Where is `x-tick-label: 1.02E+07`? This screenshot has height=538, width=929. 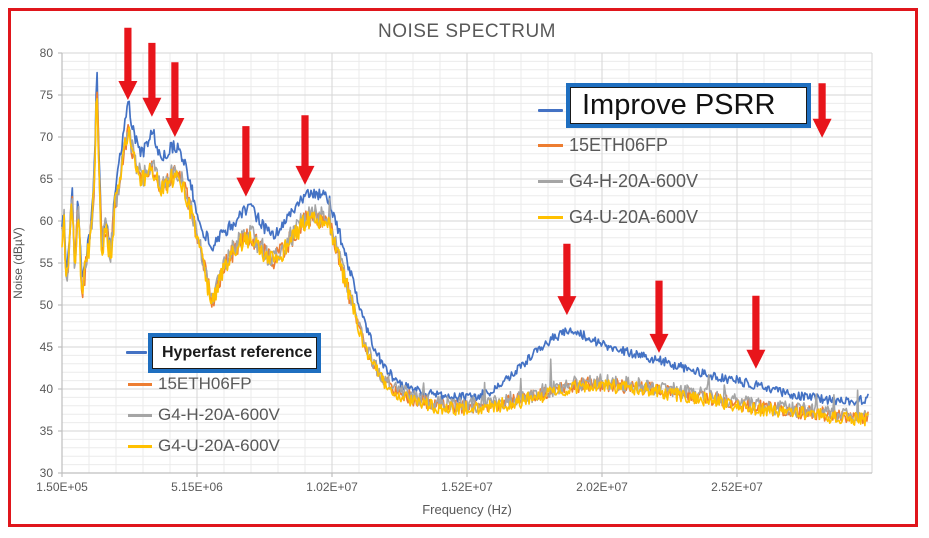
x-tick-label: 1.02E+07 is located at coordinates (332, 487).